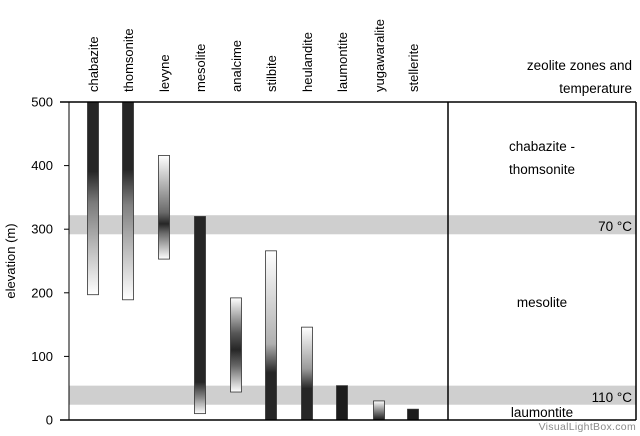  Describe the element at coordinates (42, 229) in the screenshot. I see `y-tick-label-300: 300` at that location.